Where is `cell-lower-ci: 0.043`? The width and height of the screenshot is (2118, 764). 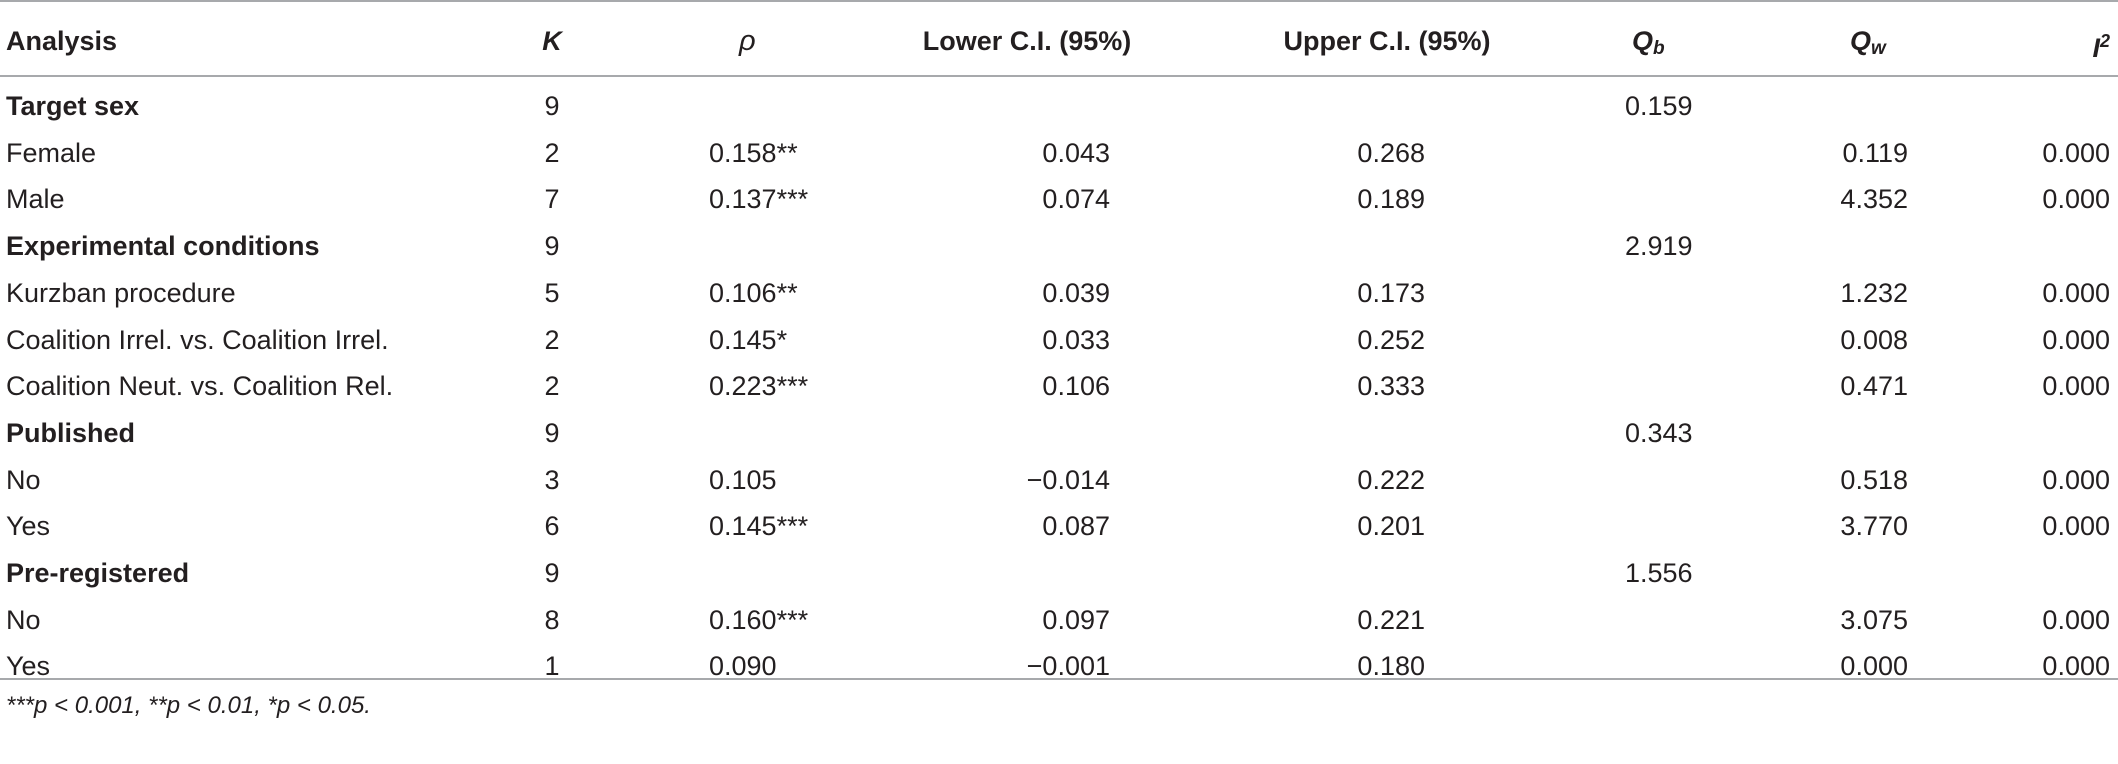 cell-lower-ci: 0.043 is located at coordinates (1076, 152).